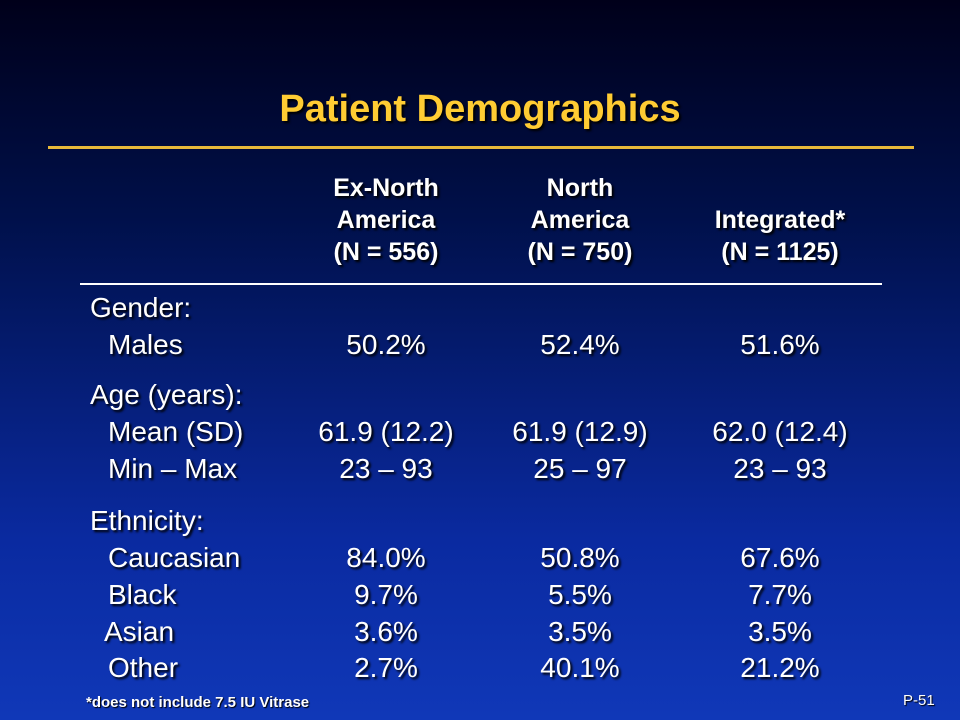 The height and width of the screenshot is (720, 960). Describe the element at coordinates (480, 109) in the screenshot. I see `slide-title: Patient Demographics` at that location.